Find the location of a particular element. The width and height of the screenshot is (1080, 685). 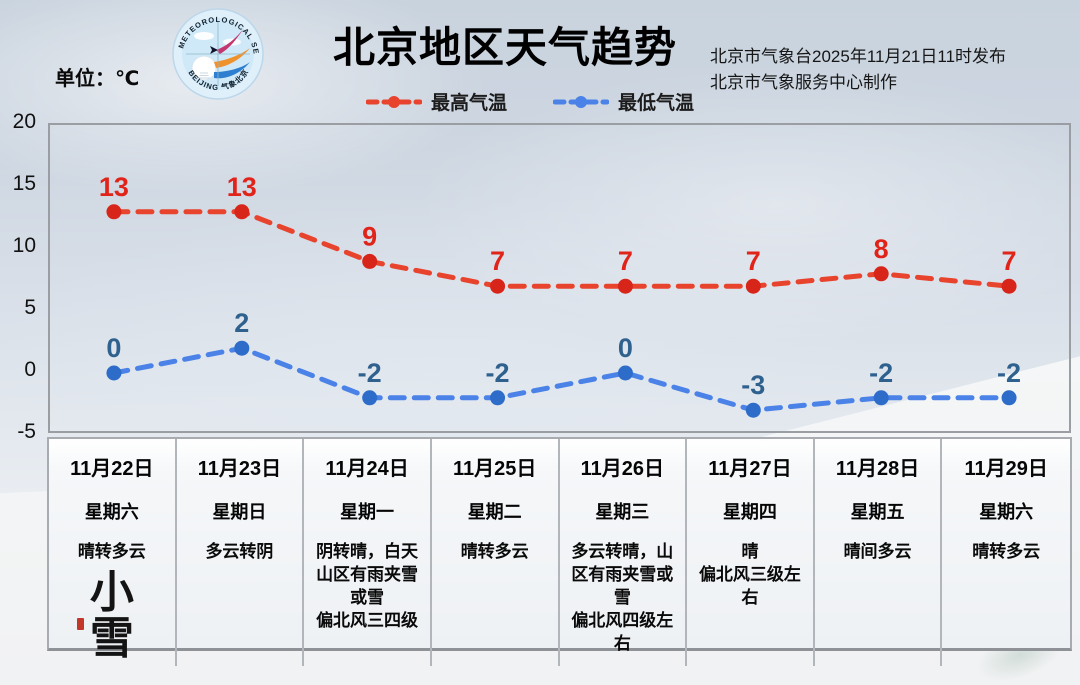

y-axis-tick-label: 10 is located at coordinates (24, 245).